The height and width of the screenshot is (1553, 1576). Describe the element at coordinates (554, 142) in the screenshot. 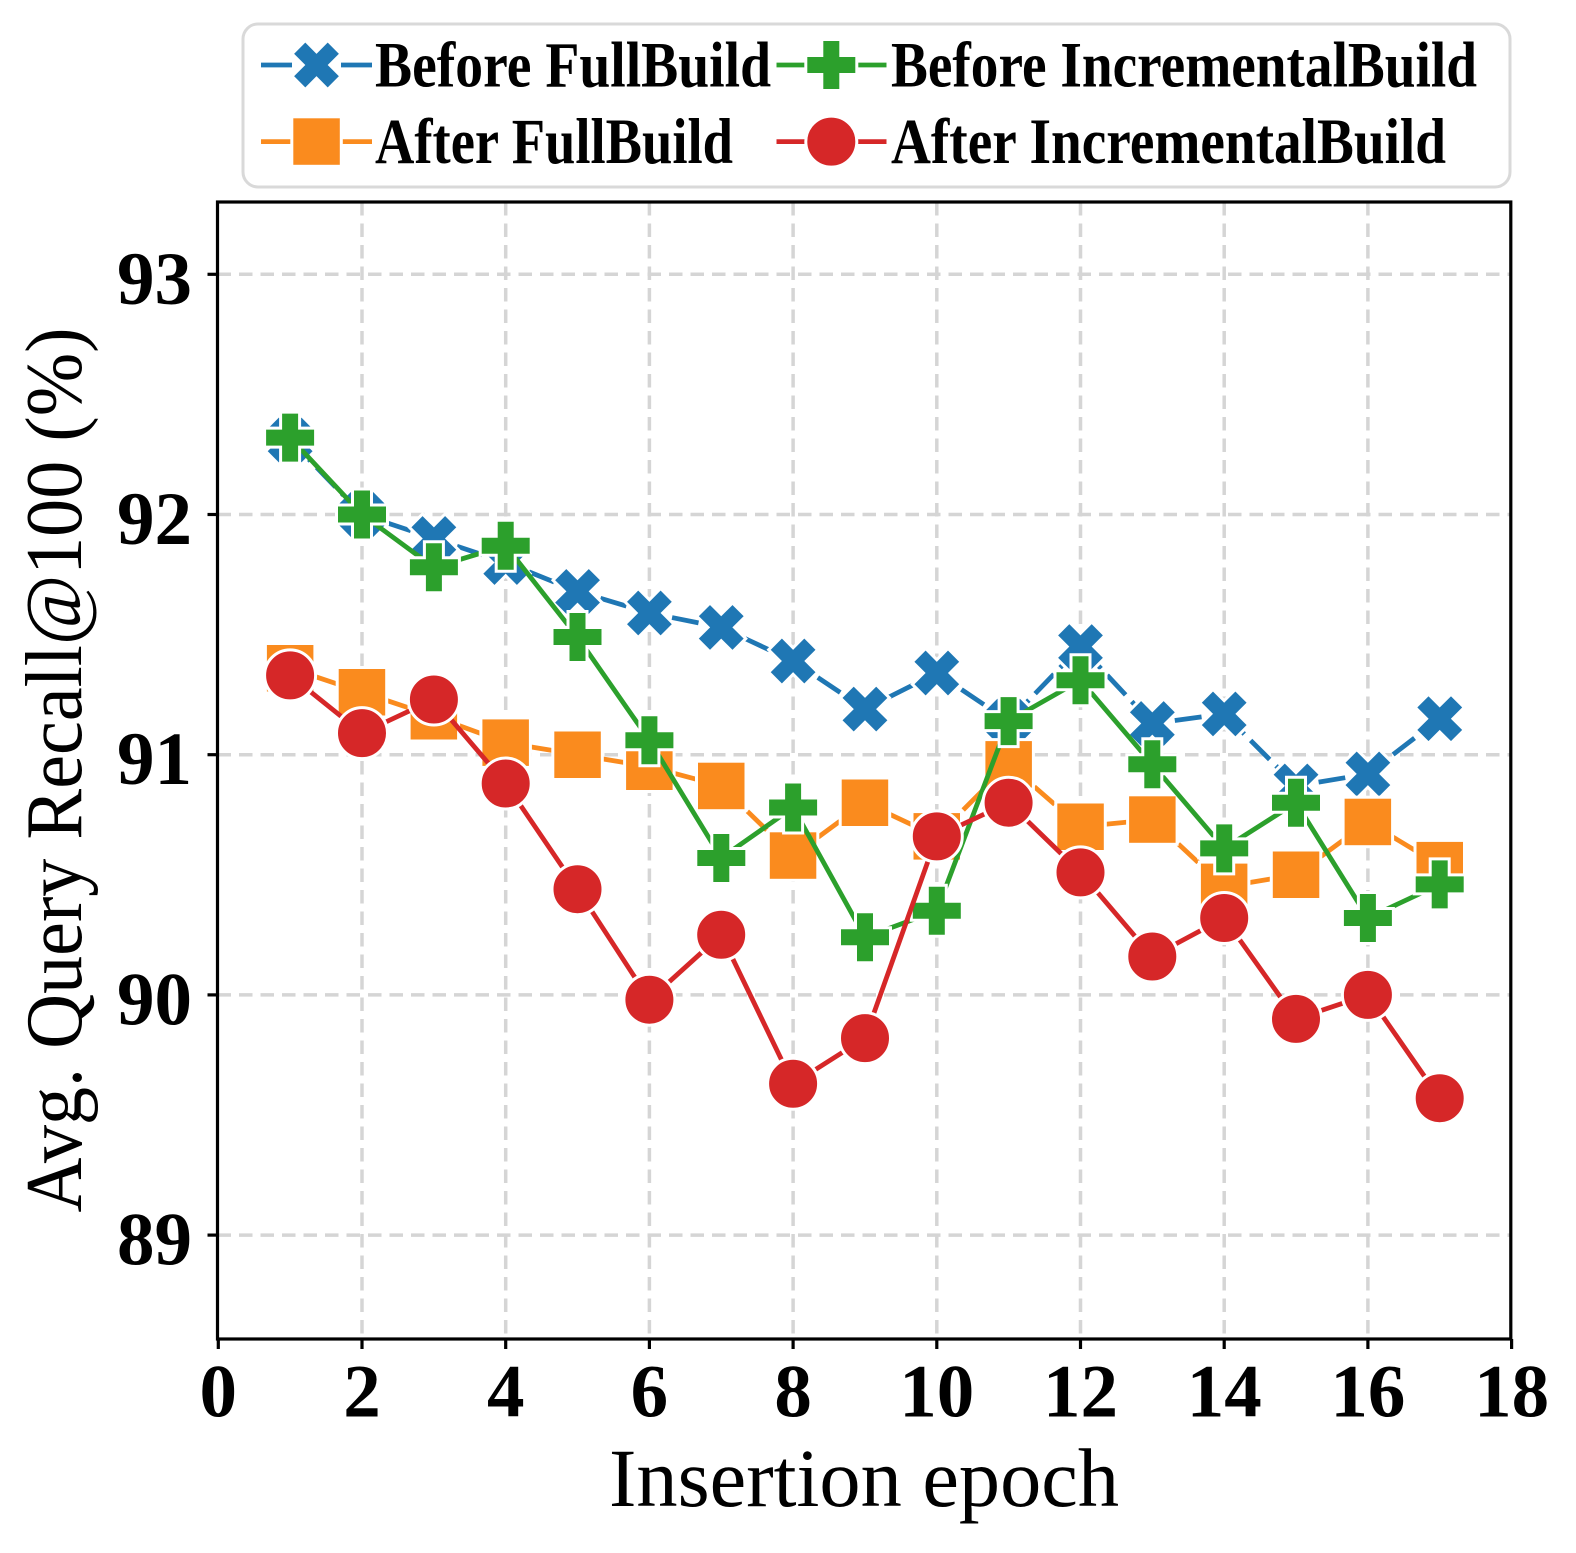

I see `svg-text: After FullBuild` at that location.